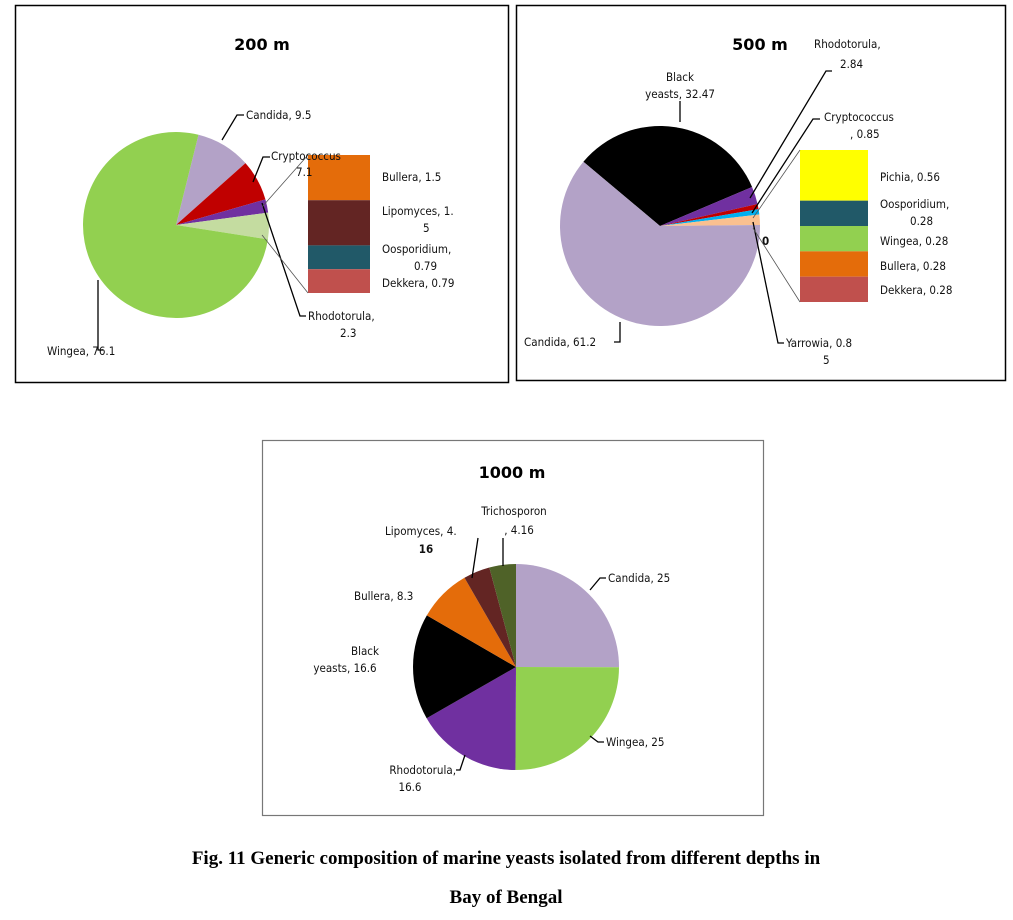  I want to click on label-wingea: Wingea, 25, so click(635, 742).